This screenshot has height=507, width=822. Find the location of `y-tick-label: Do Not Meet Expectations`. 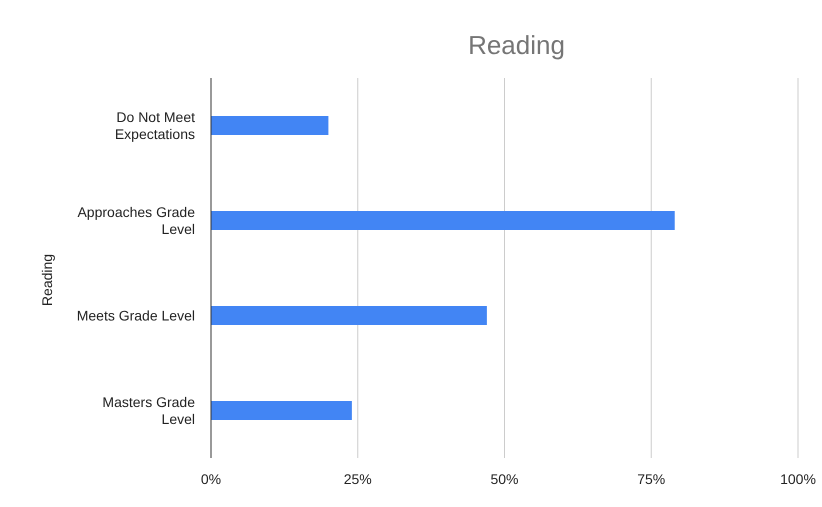

y-tick-label: Do Not Meet Expectations is located at coordinates (155, 125).